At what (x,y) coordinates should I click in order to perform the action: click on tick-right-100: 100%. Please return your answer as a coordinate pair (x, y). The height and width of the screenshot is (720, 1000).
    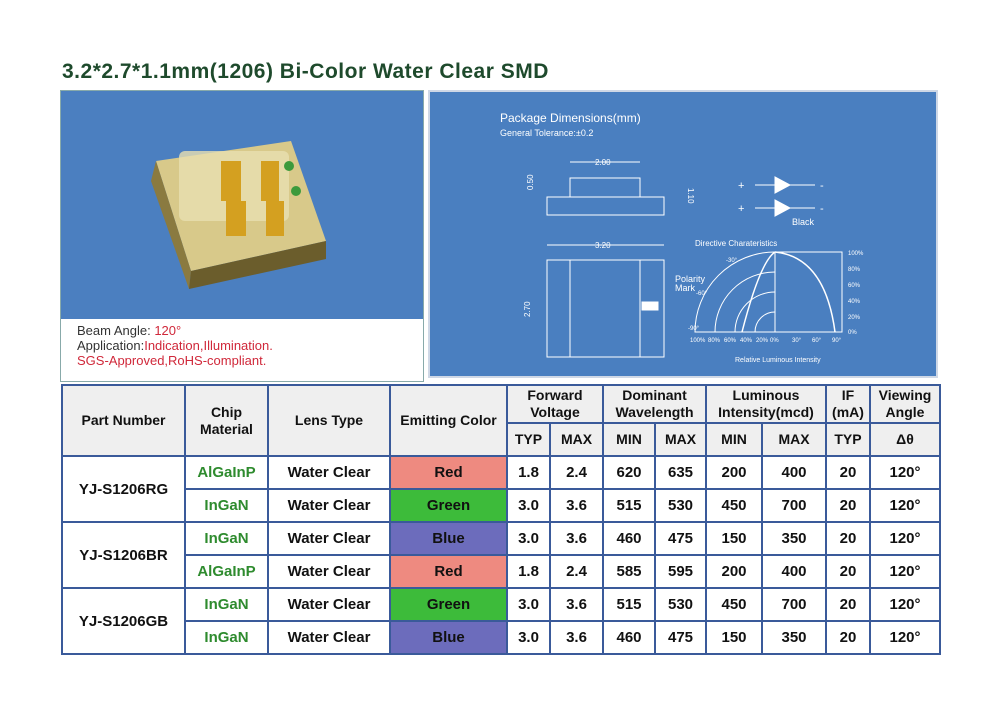
    Looking at the image, I should click on (856, 254).